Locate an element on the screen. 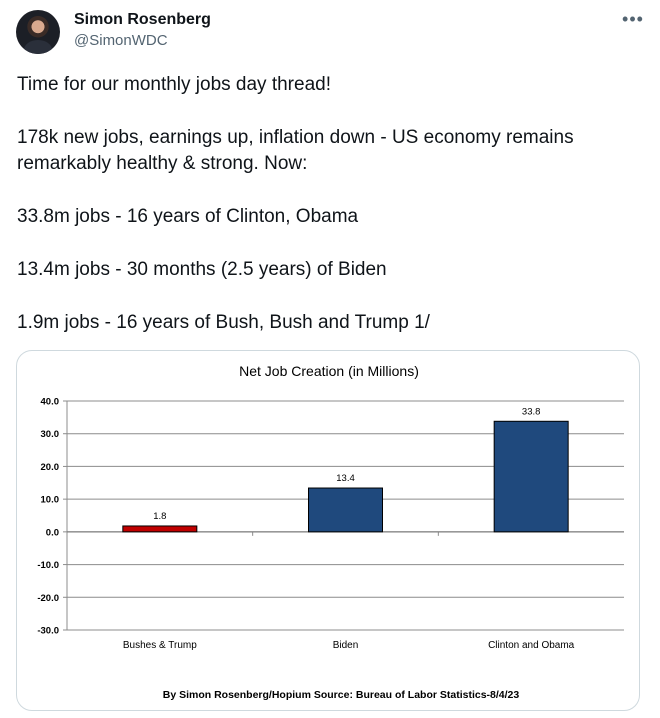 The image size is (660, 718). y-tick-label: 0.0 is located at coordinates (52, 532).